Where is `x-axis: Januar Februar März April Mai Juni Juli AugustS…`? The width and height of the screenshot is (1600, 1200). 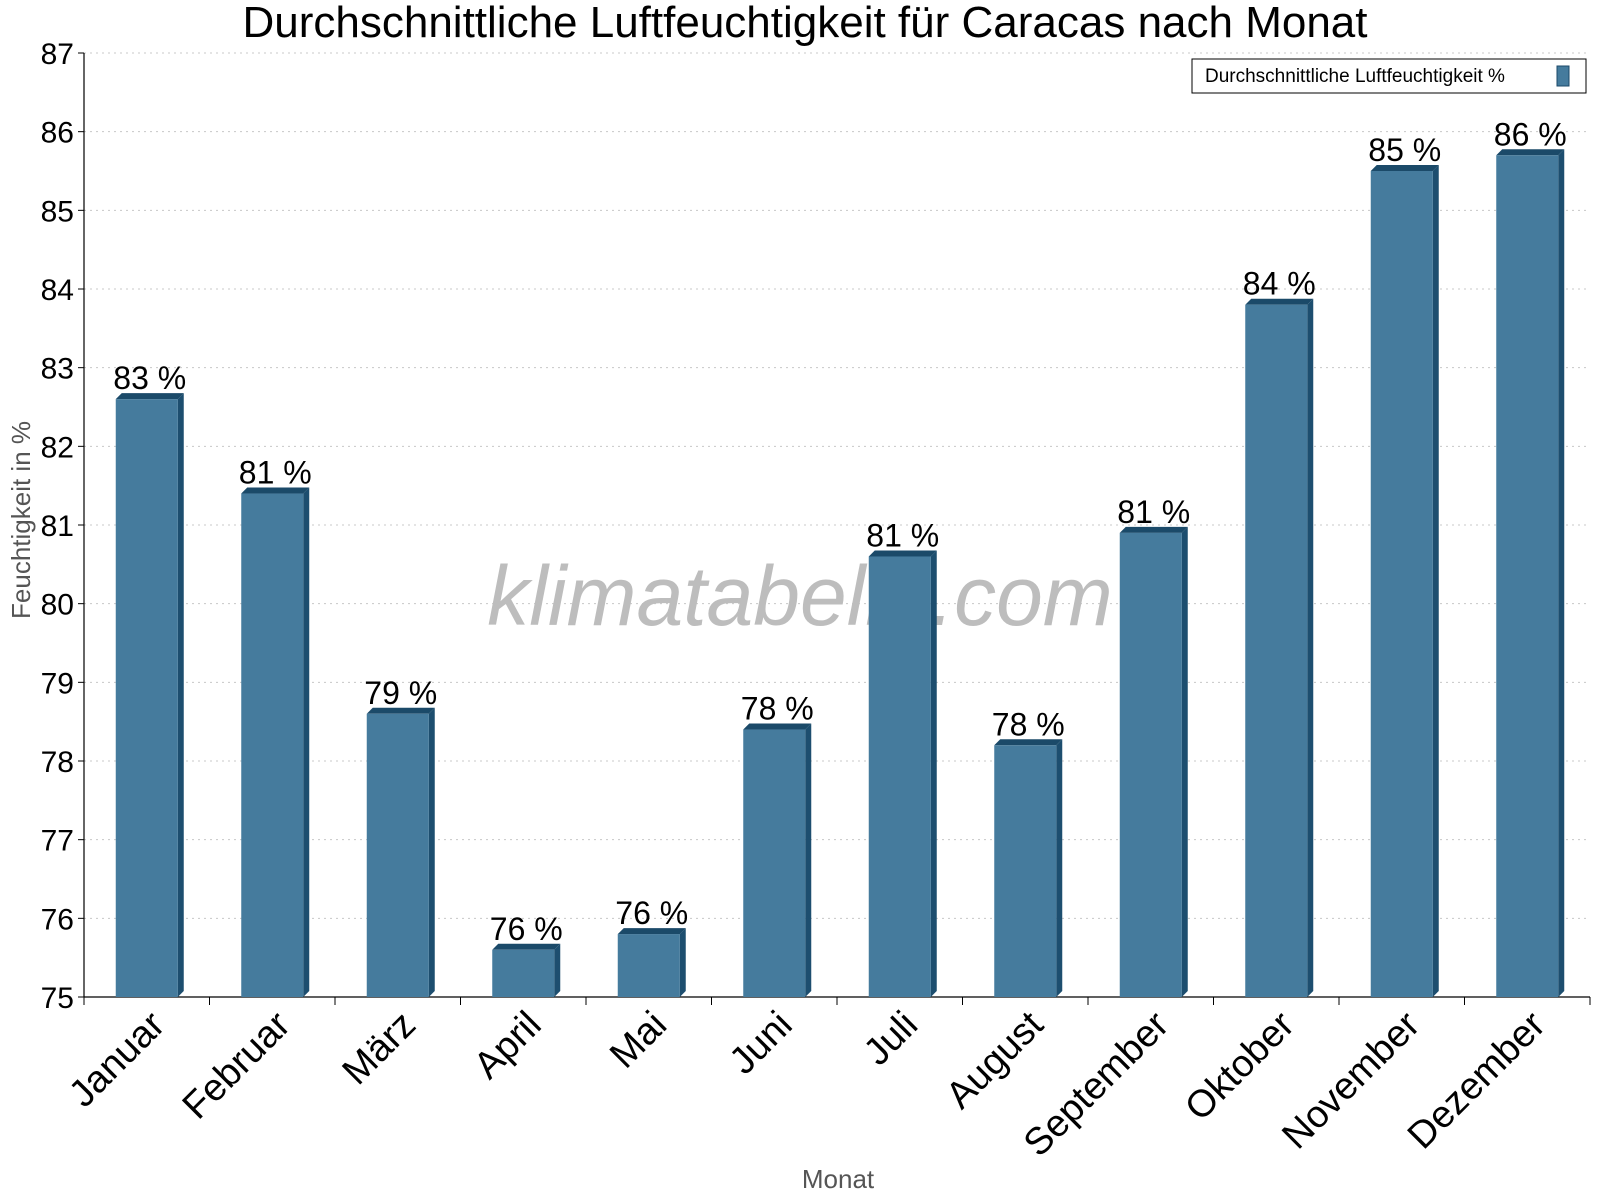 x-axis: Januar Februar März April Mai Juni Juli AugustS… is located at coordinates (826, 1080).